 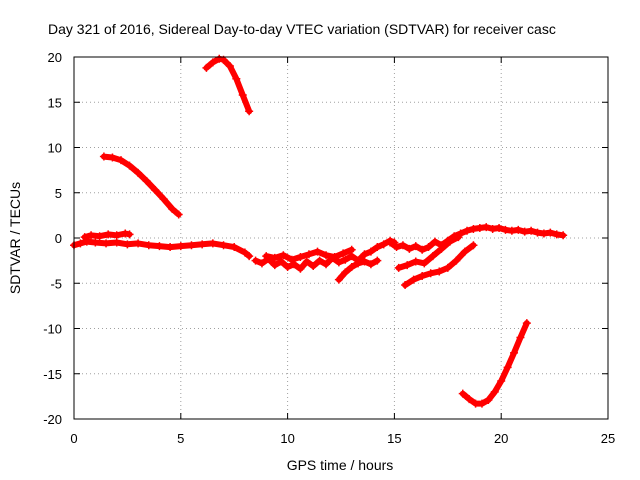 I want to click on y-tick-label: -5, so click(x=56, y=283).